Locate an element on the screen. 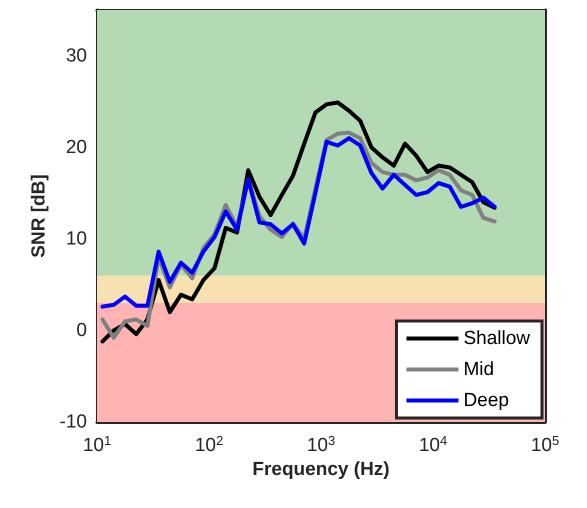  legend-label: Deep is located at coordinates (486, 400).